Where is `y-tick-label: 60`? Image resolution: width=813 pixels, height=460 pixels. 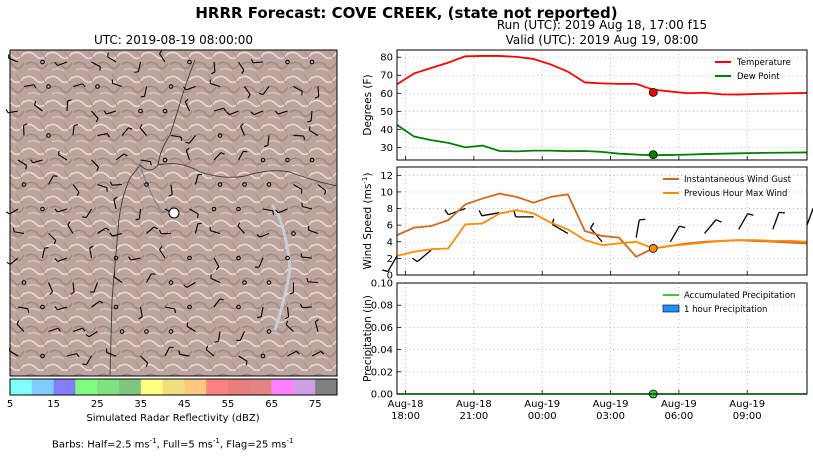
y-tick-label: 60 is located at coordinates (386, 94).